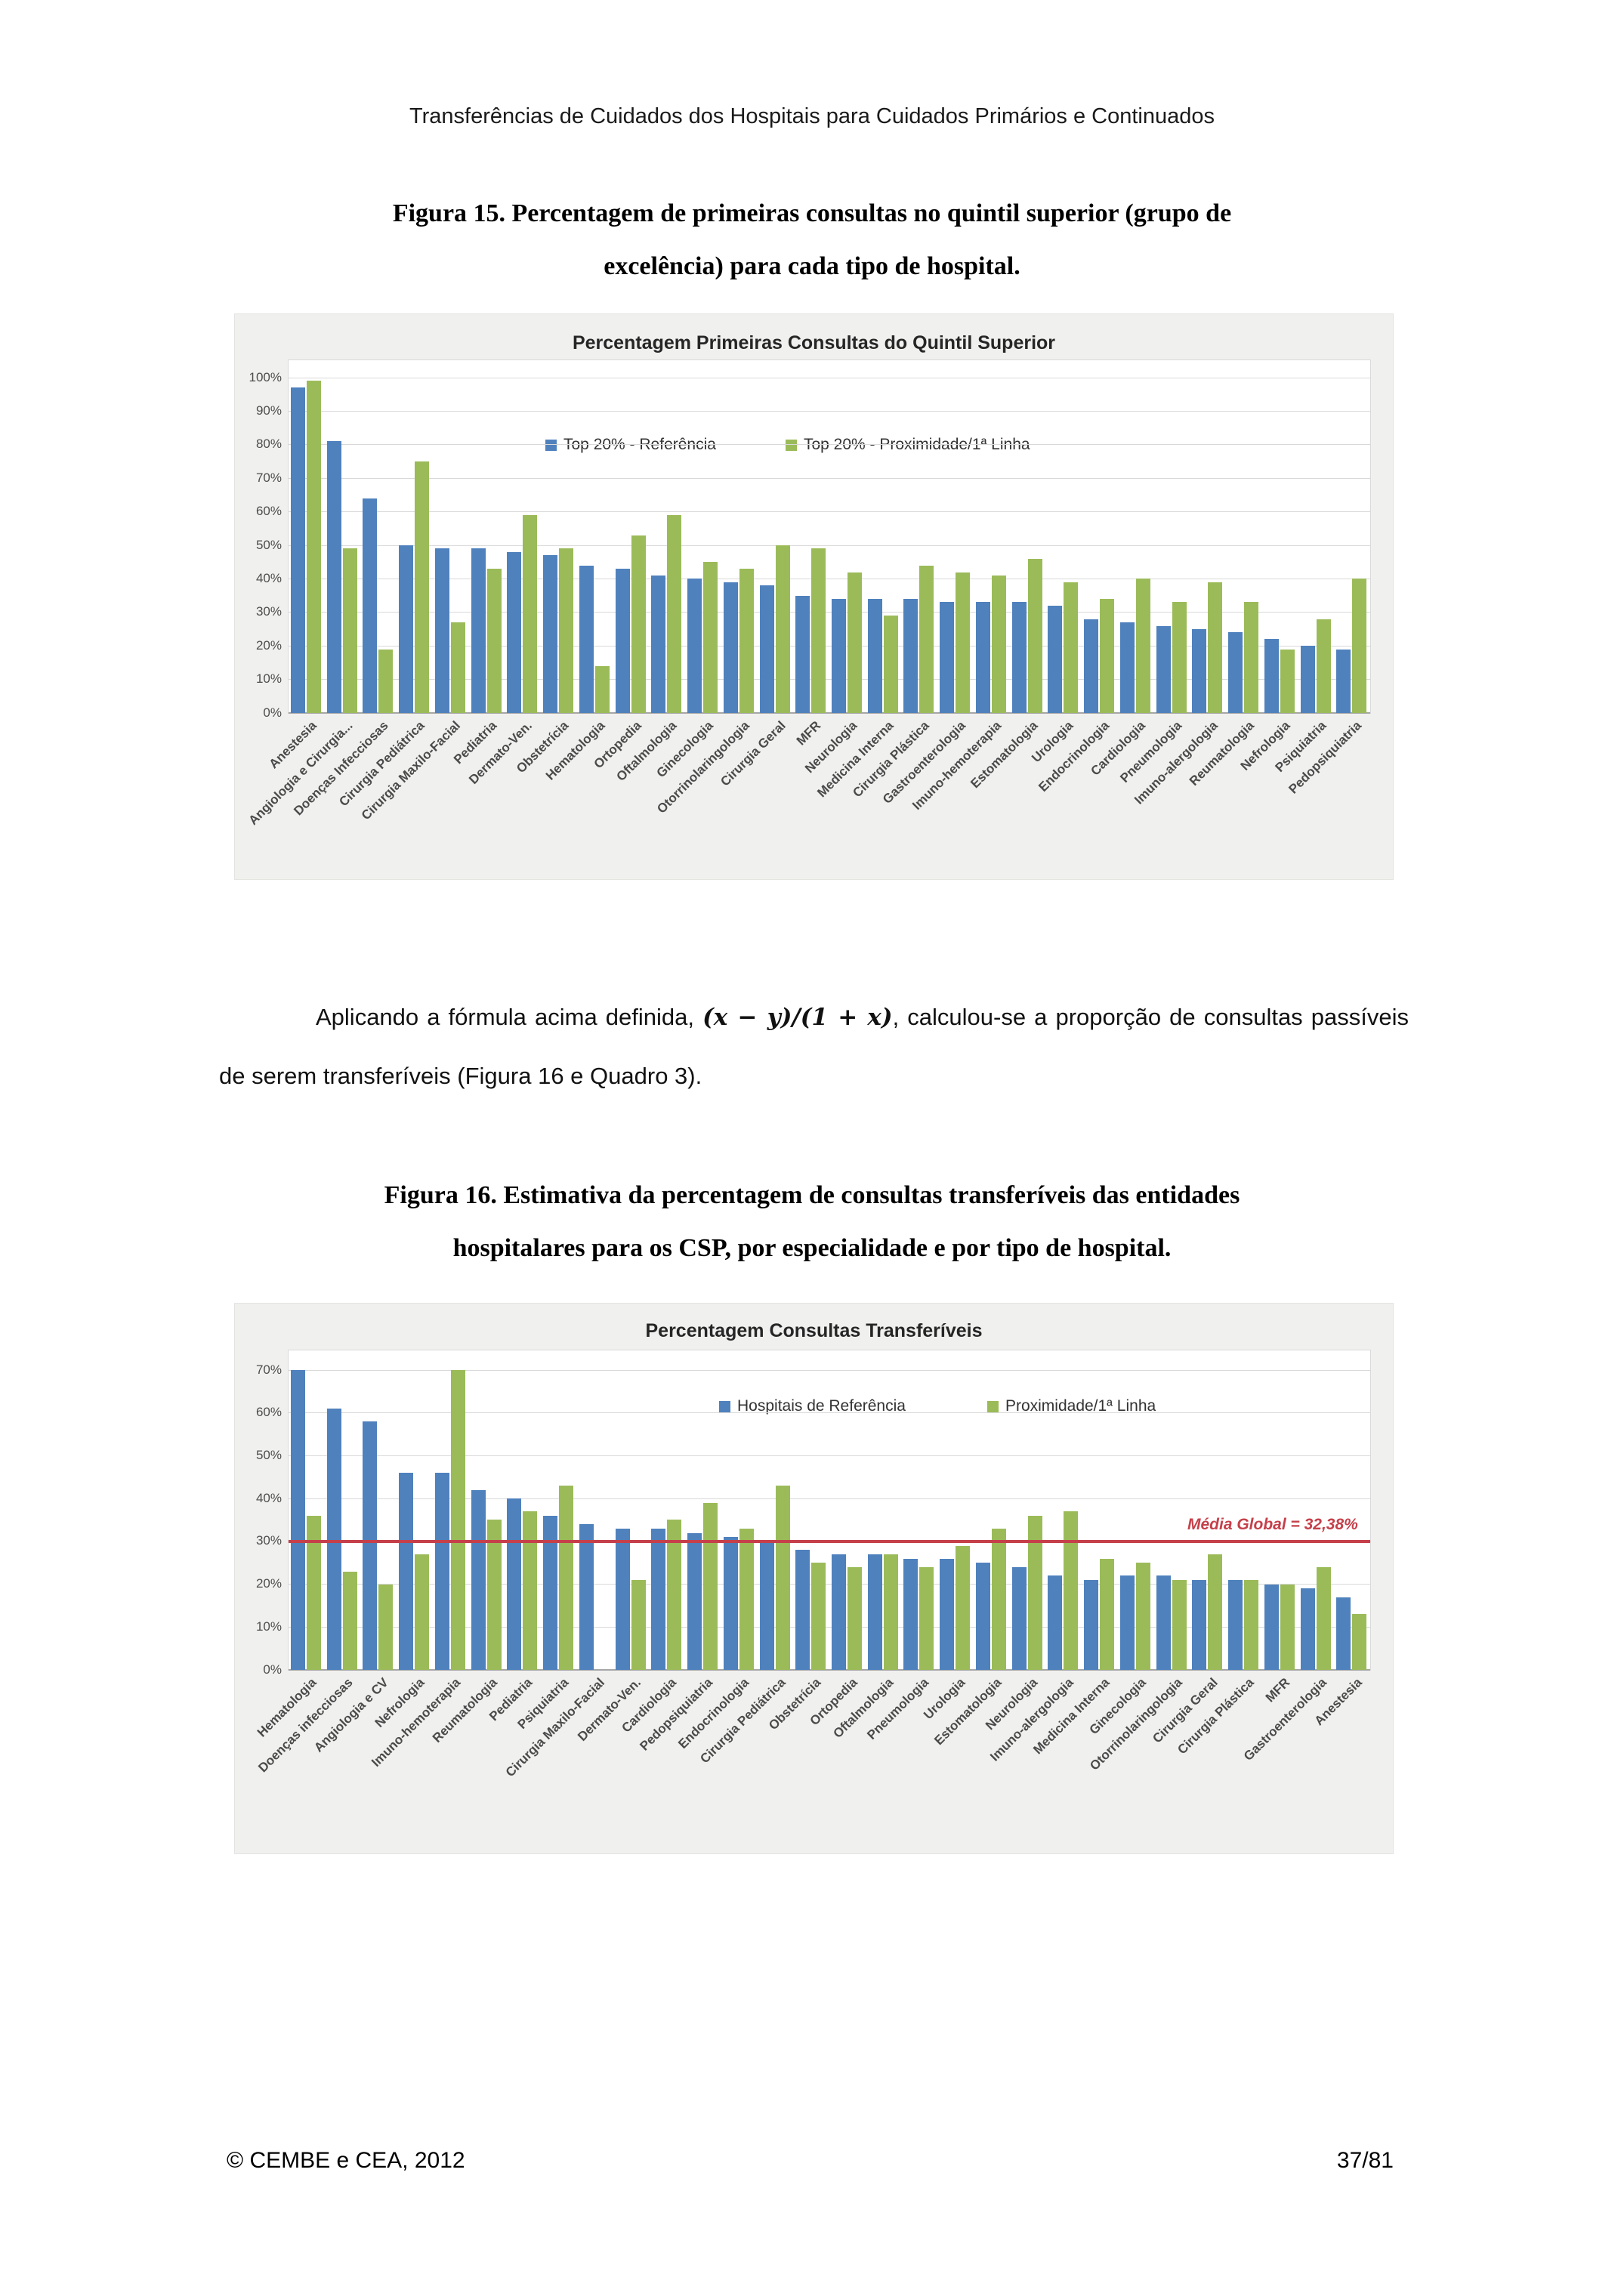 Image resolution: width=1624 pixels, height=2296 pixels. What do you see at coordinates (1365, 2160) in the screenshot?
I see `footer-page-number: 37/81` at bounding box center [1365, 2160].